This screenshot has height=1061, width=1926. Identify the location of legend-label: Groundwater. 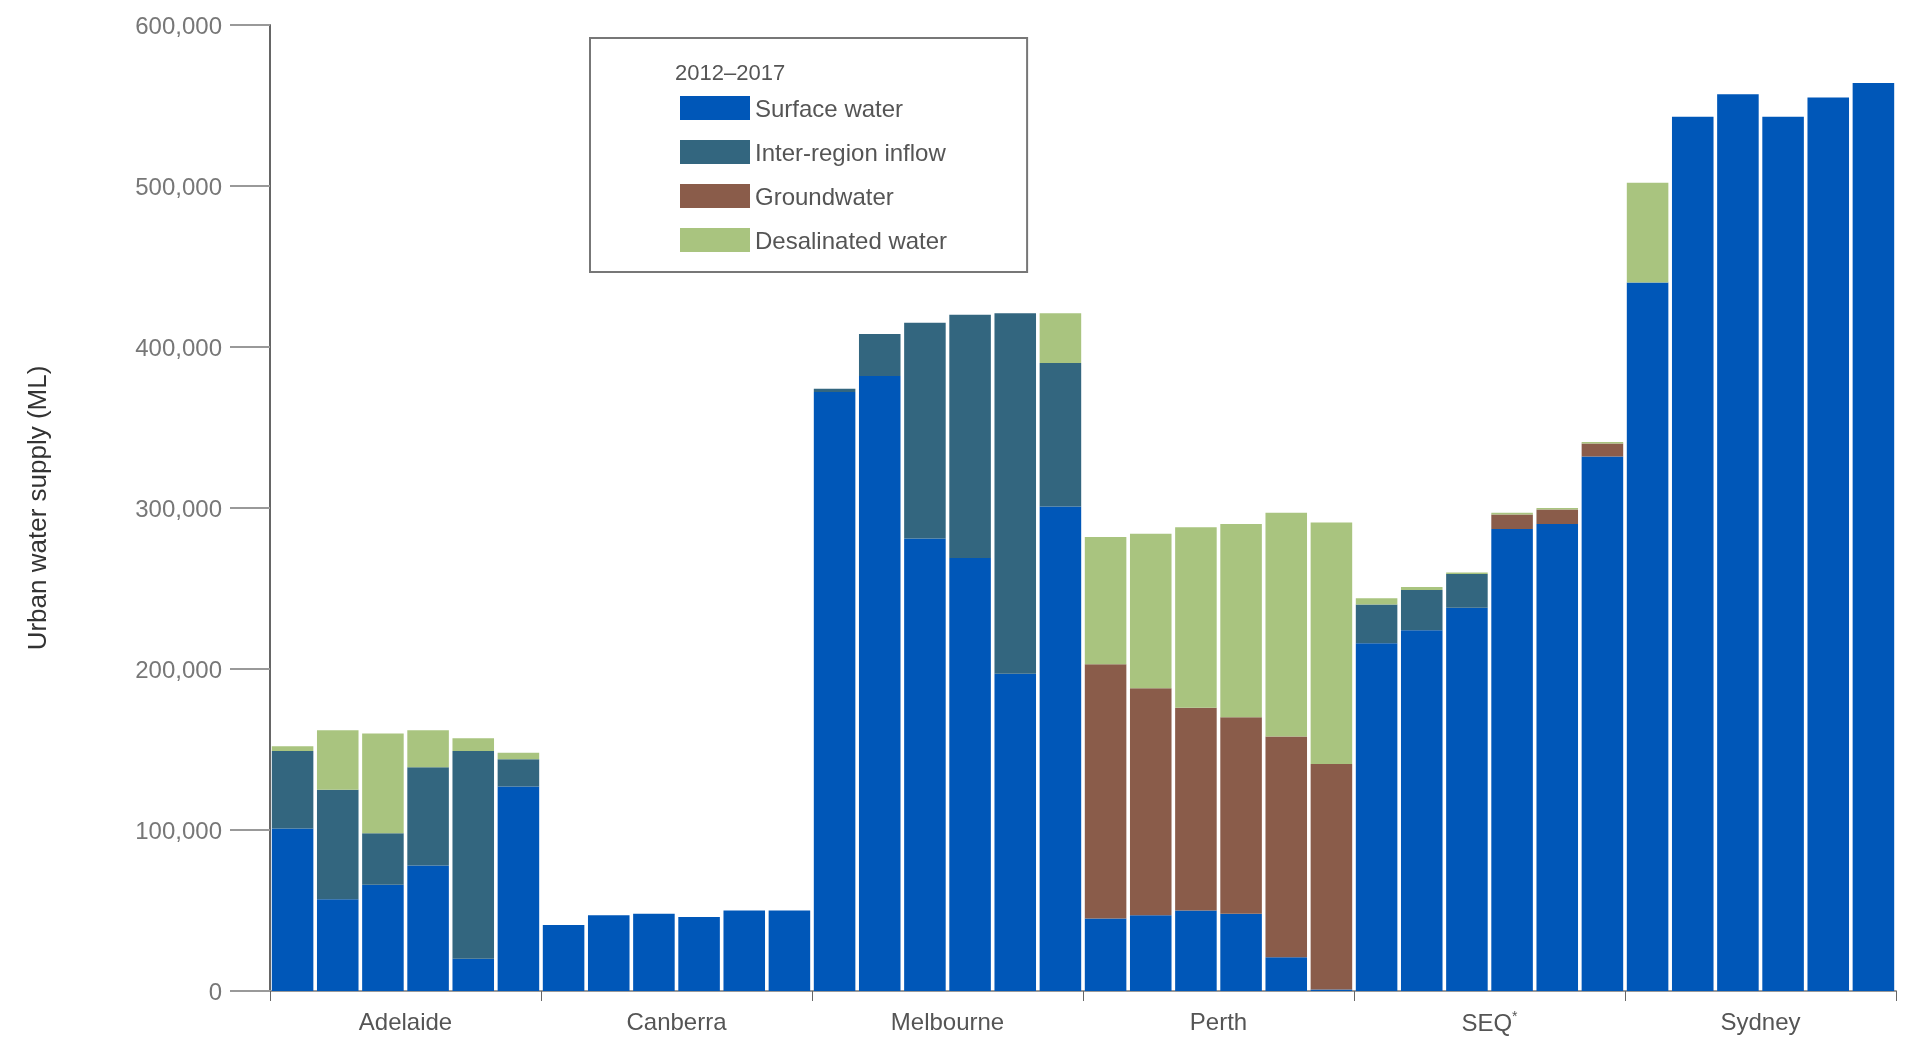
(824, 196).